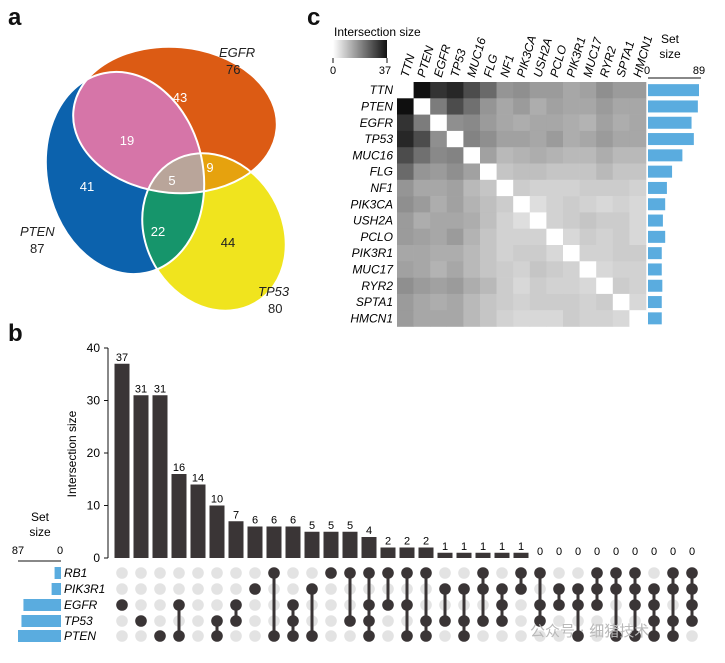 Image resolution: width=725 pixels, height=663 pixels. I want to click on heatmap-legend-min: 0, so click(333, 71).